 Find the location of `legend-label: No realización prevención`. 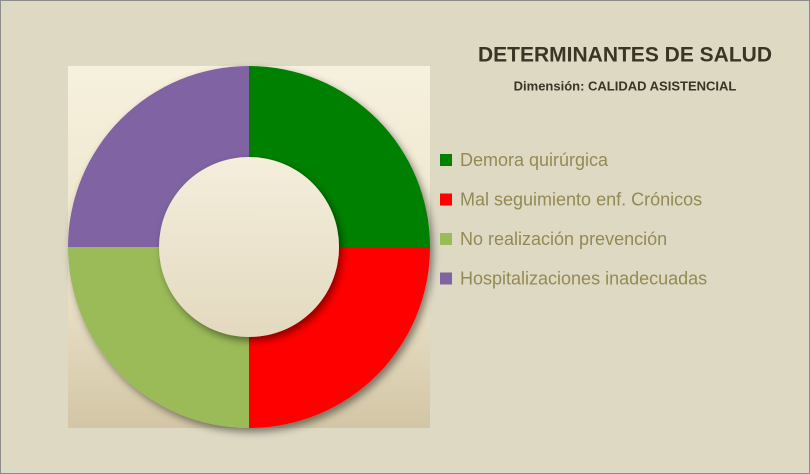

legend-label: No realización prevención is located at coordinates (563, 239).